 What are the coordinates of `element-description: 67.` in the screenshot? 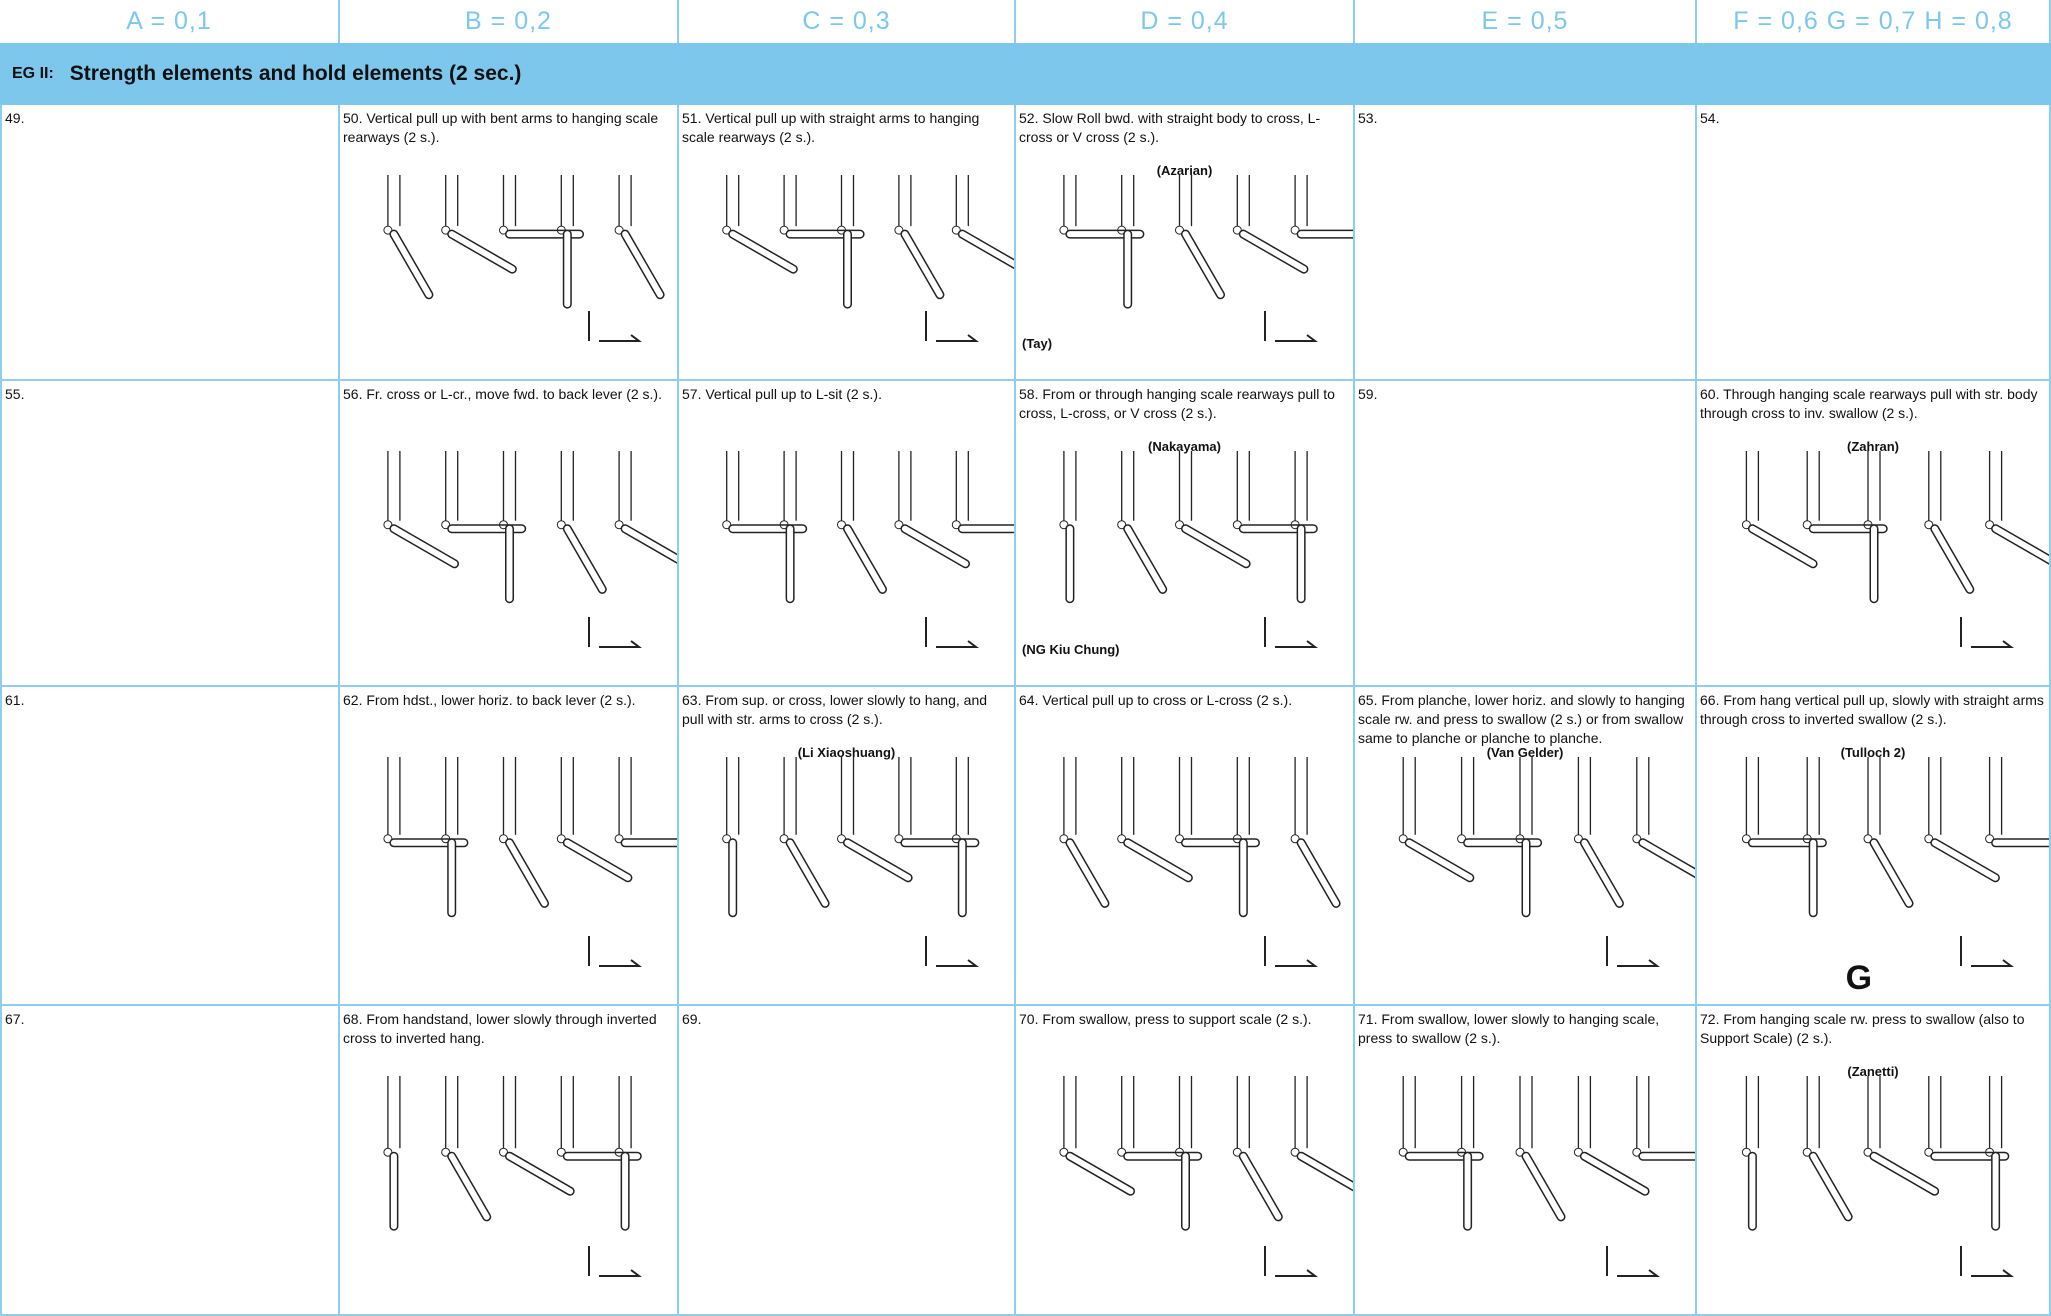 It's located at (15, 1019).